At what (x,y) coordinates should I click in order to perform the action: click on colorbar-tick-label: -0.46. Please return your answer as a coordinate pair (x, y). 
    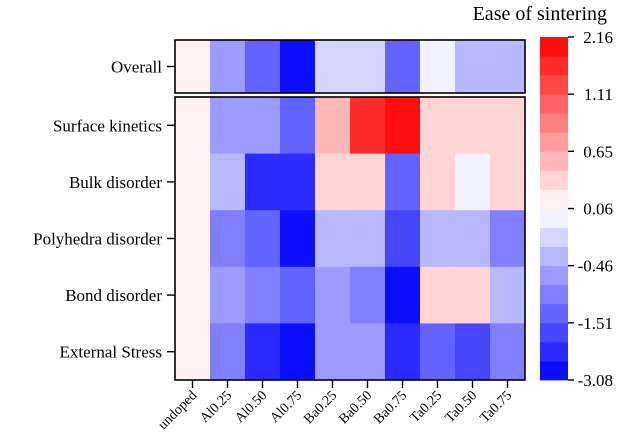
    Looking at the image, I should click on (595, 266).